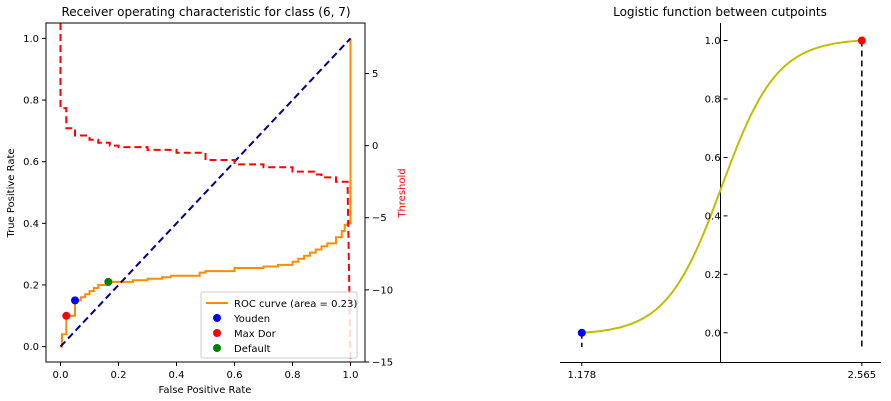 The image size is (891, 401). Describe the element at coordinates (713, 99) in the screenshot. I see `logistic-y-tick-label: 0.8` at that location.